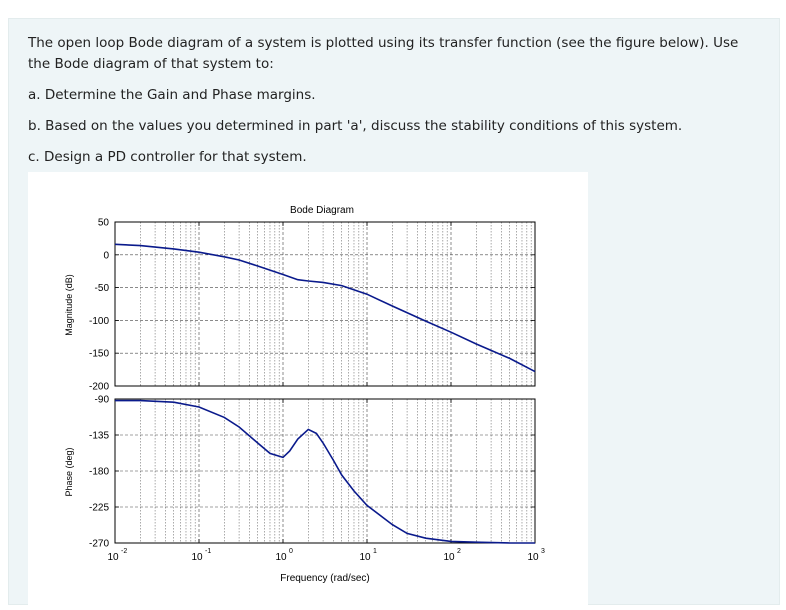 The height and width of the screenshot is (610, 786). What do you see at coordinates (324, 578) in the screenshot?
I see `x-axis-label: Frequency (rad/sec)` at bounding box center [324, 578].